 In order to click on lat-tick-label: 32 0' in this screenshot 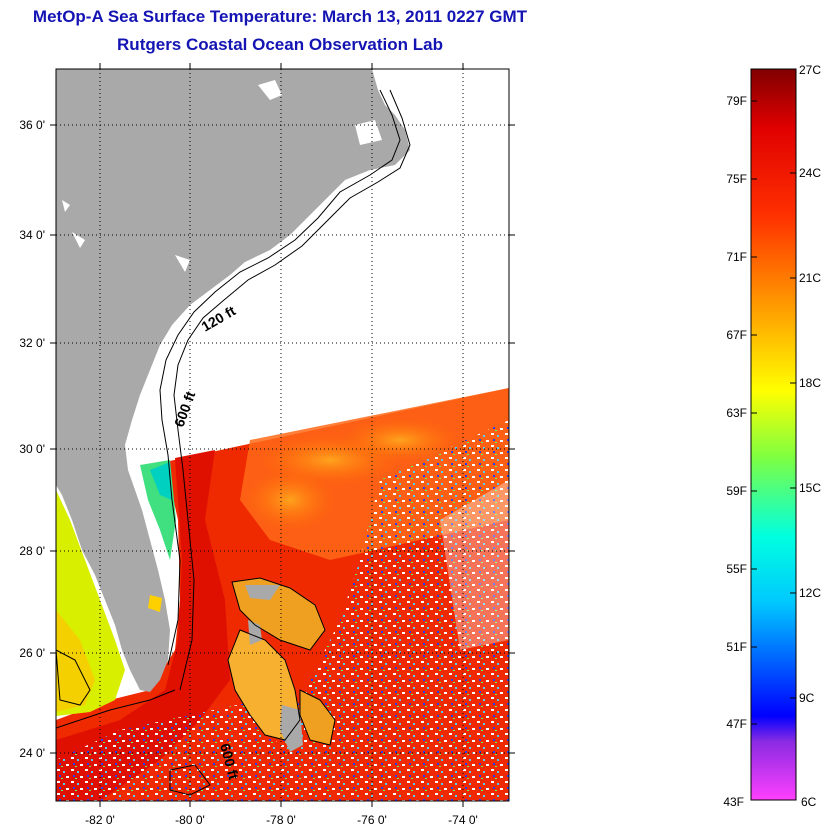, I will do `click(32, 343)`.